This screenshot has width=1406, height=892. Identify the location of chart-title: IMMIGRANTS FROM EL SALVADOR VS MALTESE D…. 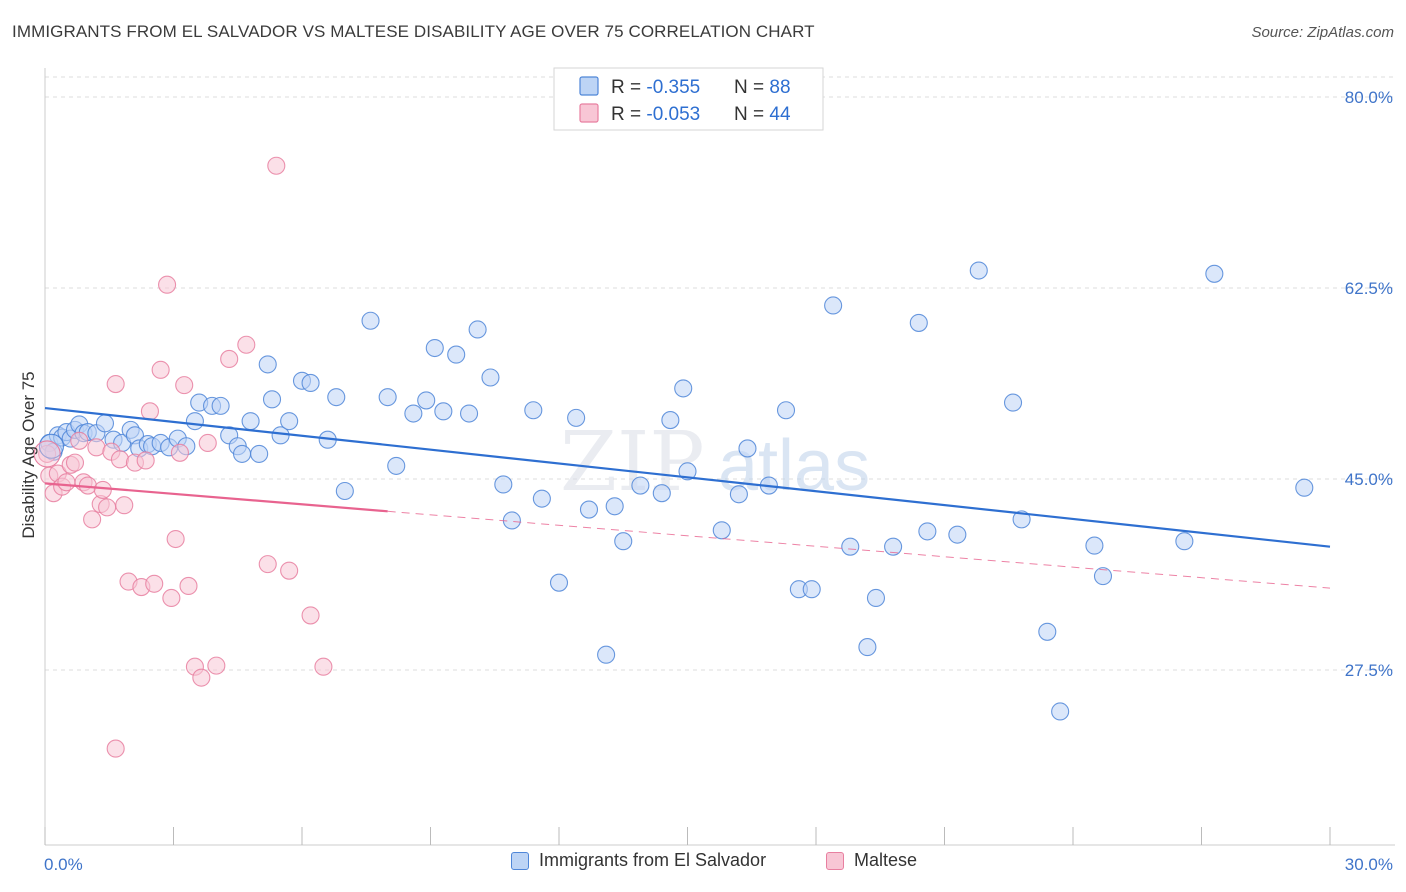
(413, 31).